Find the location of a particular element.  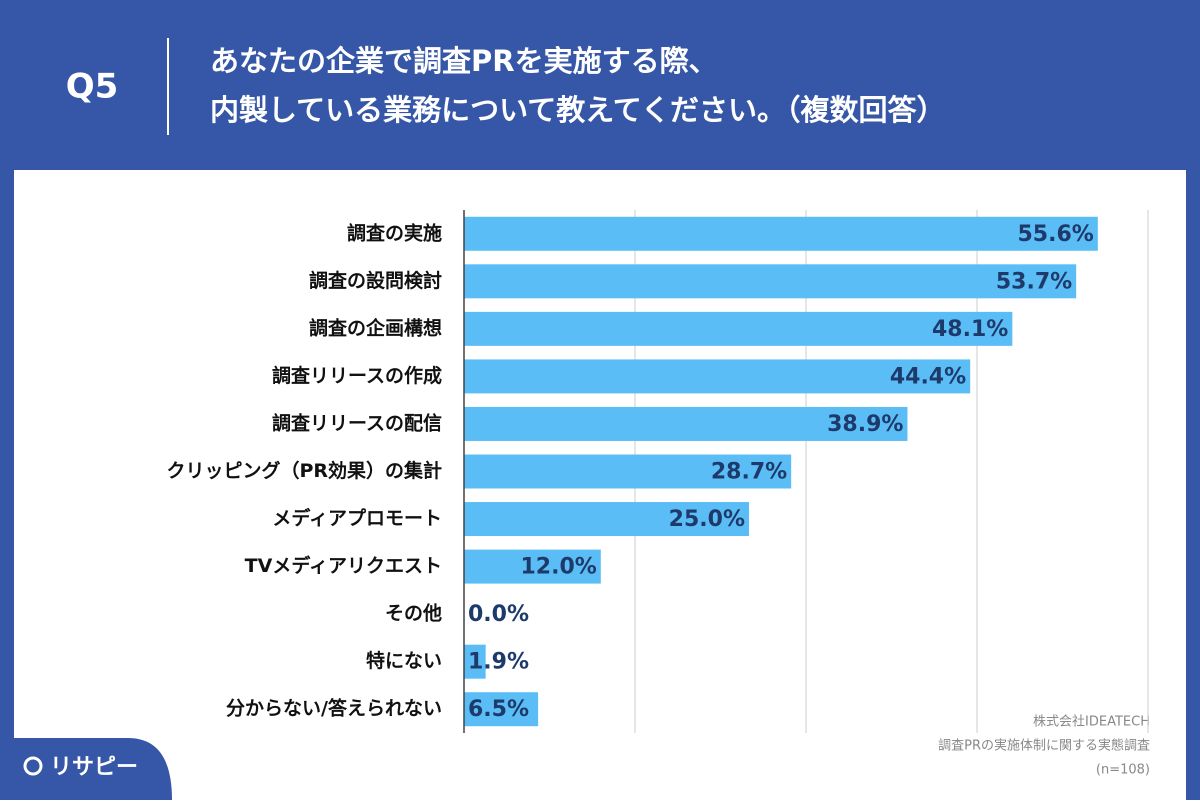

logo-icon is located at coordinates (33, 766).